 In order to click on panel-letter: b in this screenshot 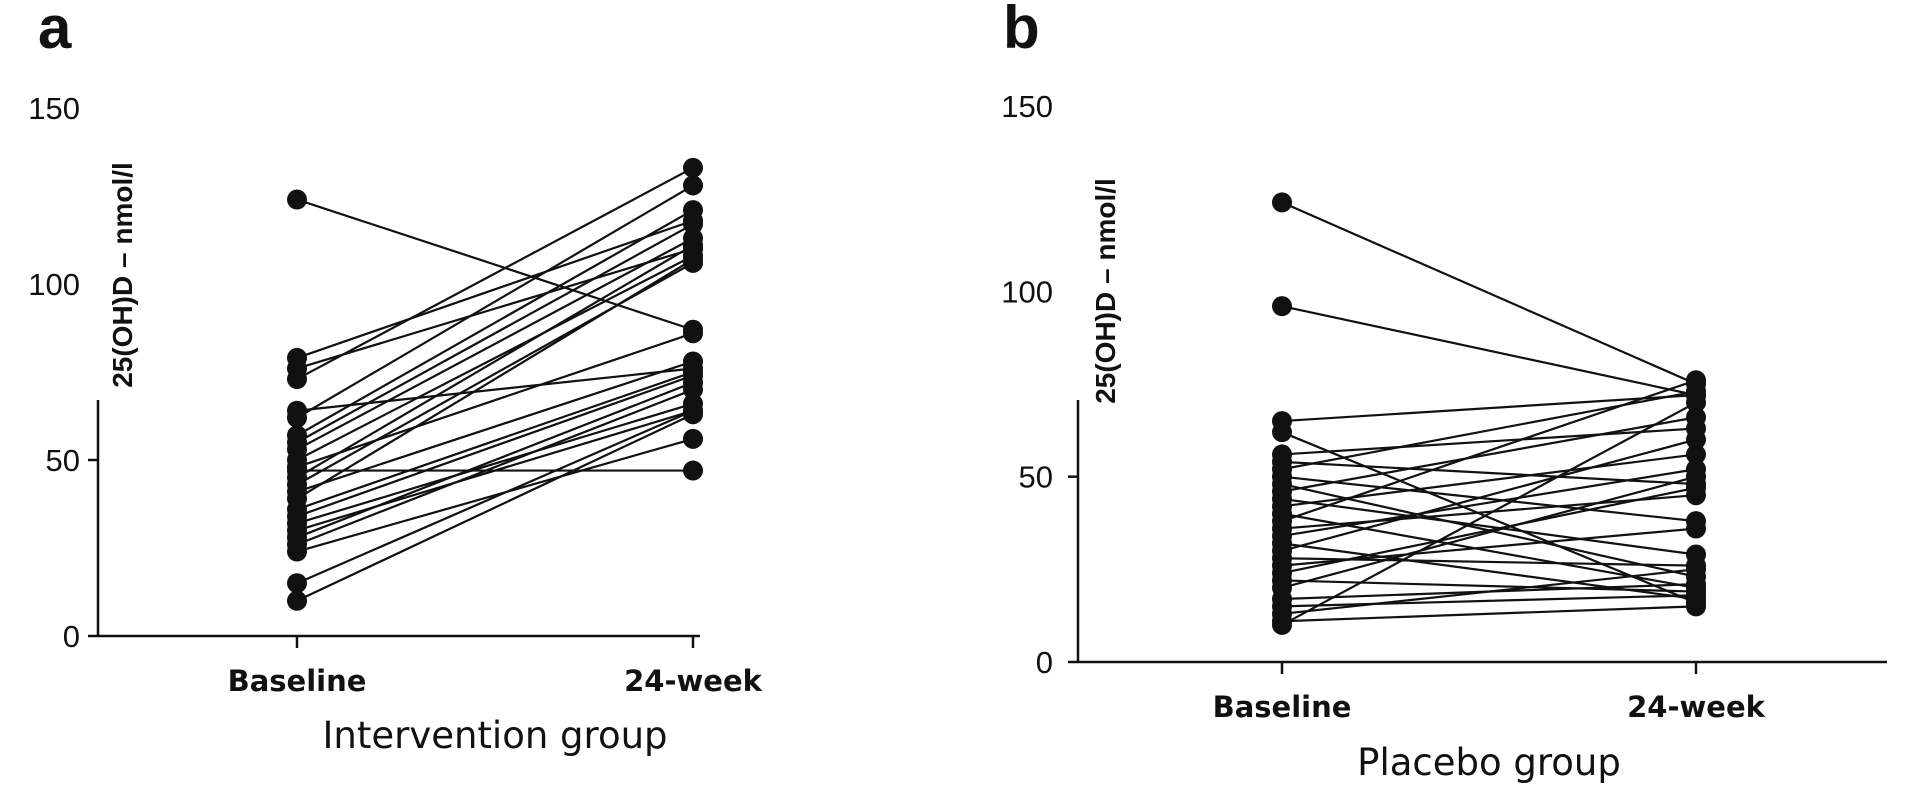, I will do `click(1021, 30)`.